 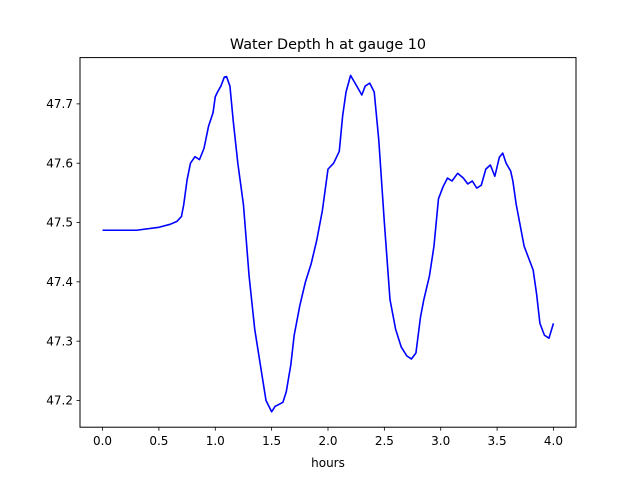 I want to click on x-tick-label: 1.0, so click(x=215, y=441).